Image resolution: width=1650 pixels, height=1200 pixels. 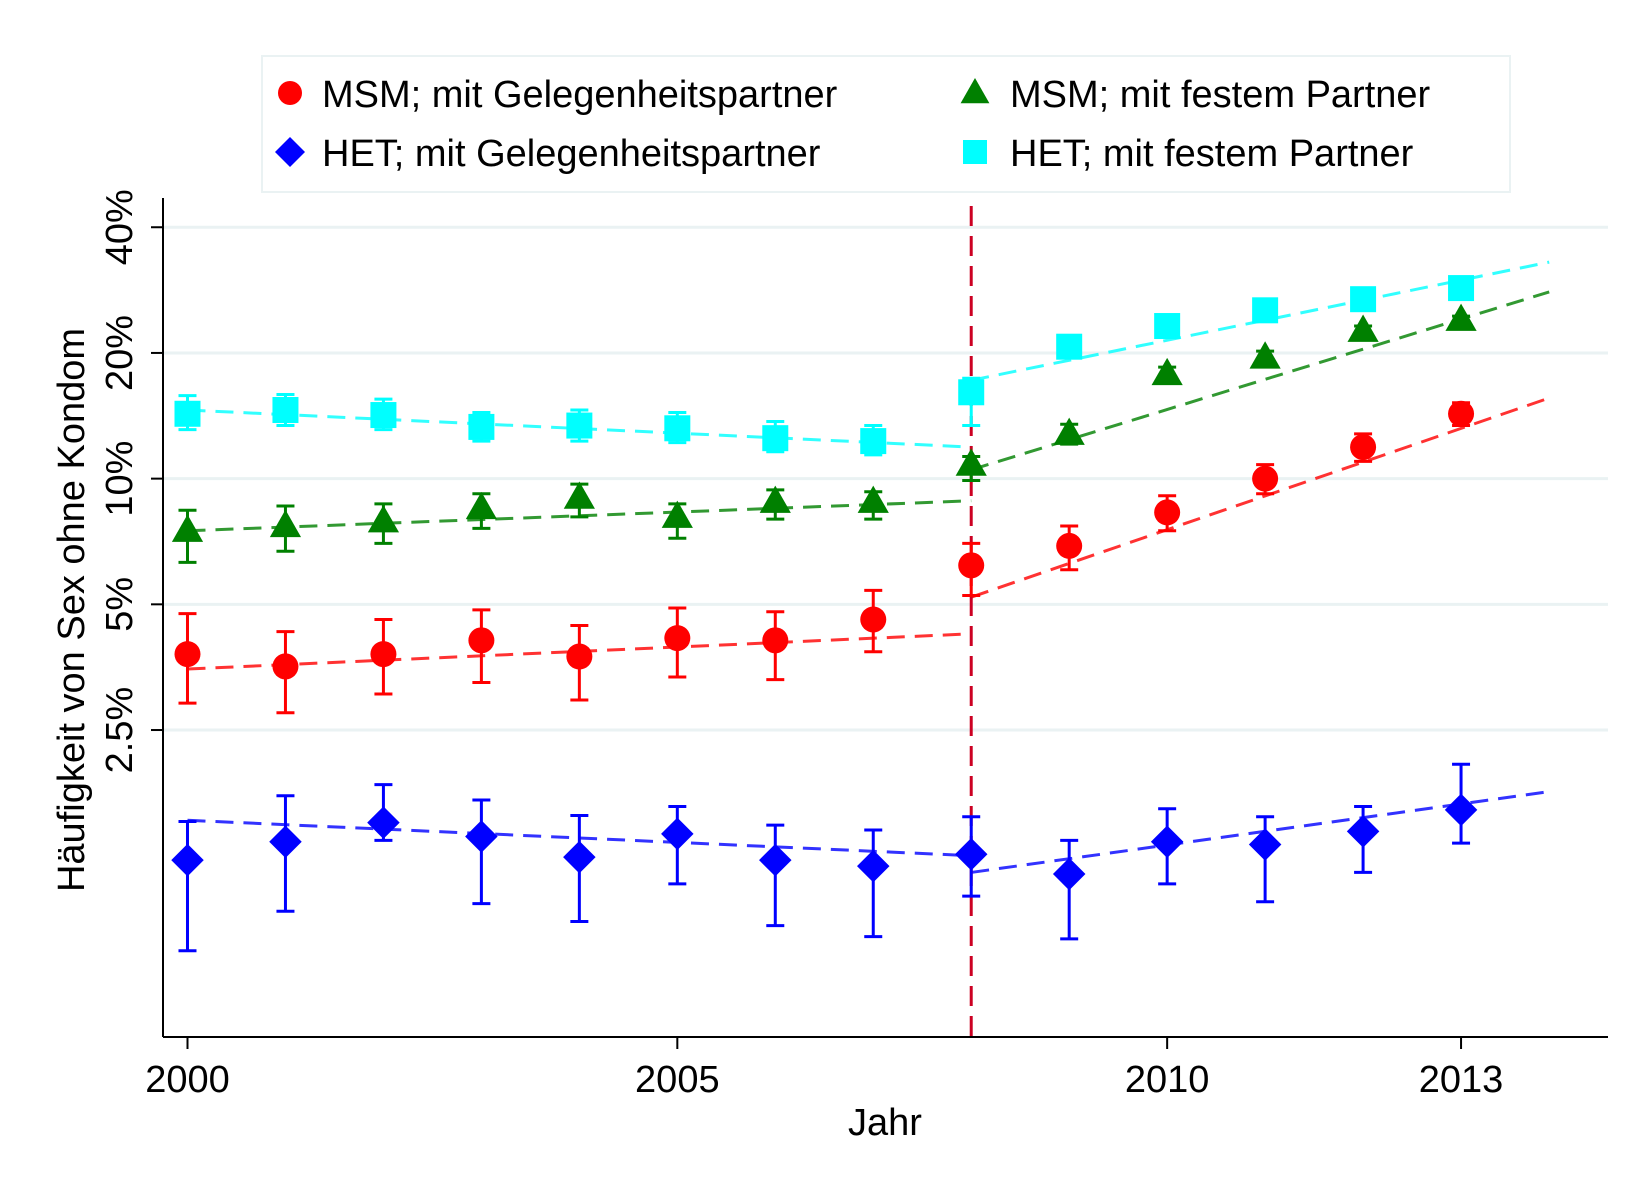 I want to click on y-tick-label: 2.5%, so click(x=120, y=730).